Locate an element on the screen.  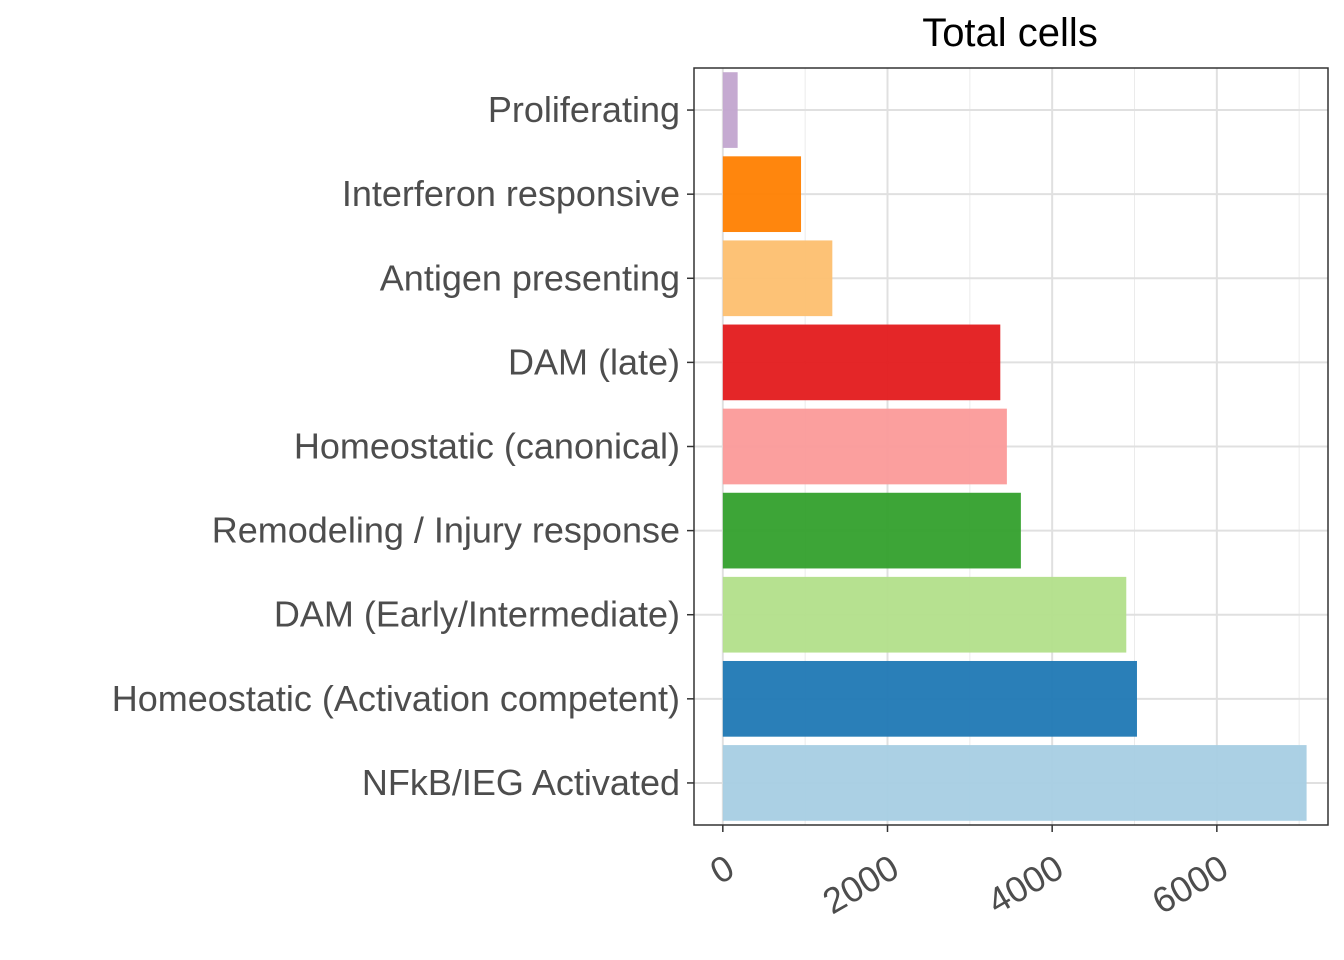
x-tick-label: 0 is located at coordinates (722, 869).